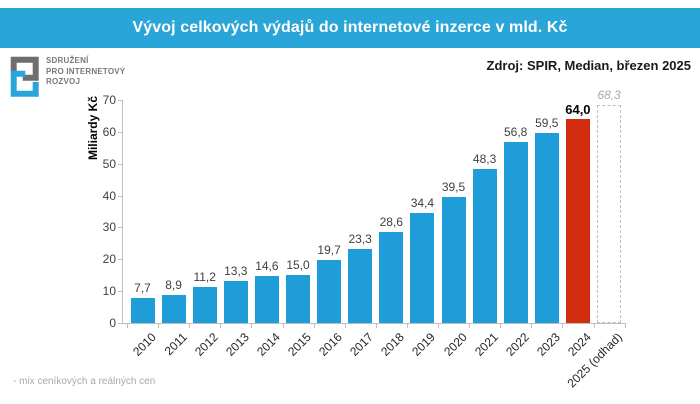 This screenshot has height=404, width=700. I want to click on bar-2013, so click(235, 301).